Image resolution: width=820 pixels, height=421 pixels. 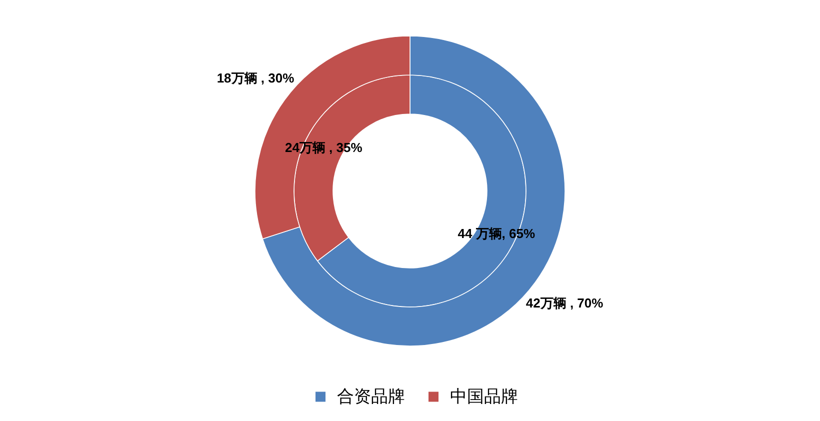 I want to click on legend-label: 合资品牌, so click(x=371, y=396).